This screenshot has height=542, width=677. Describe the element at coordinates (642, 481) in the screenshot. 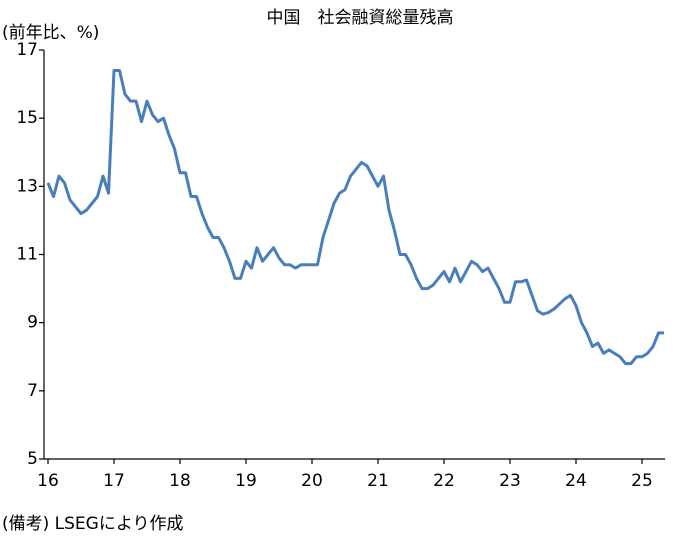

I see `x-tick-label: 25` at that location.